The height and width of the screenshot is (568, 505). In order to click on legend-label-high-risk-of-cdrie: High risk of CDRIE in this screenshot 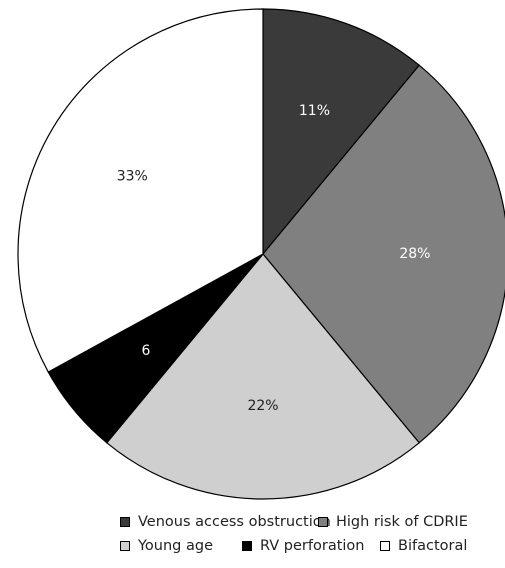, I will do `click(402, 522)`.